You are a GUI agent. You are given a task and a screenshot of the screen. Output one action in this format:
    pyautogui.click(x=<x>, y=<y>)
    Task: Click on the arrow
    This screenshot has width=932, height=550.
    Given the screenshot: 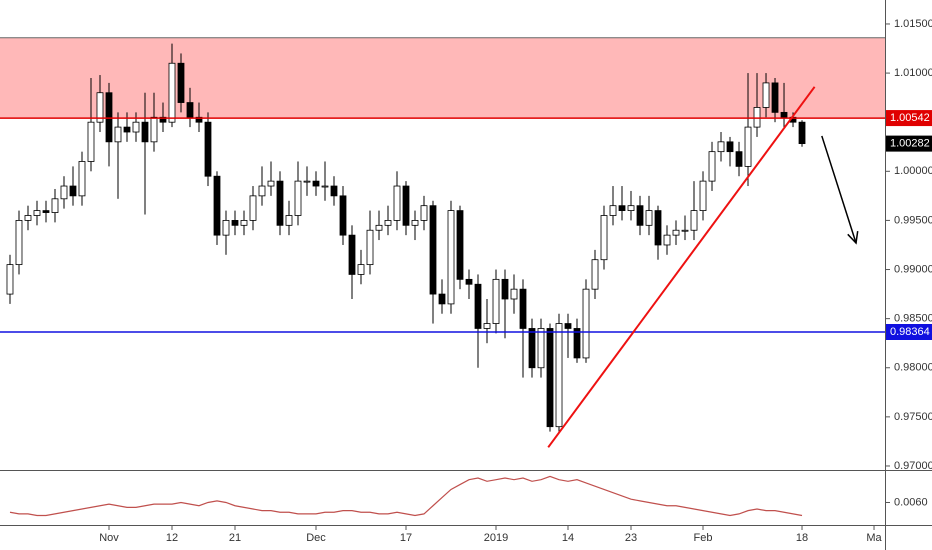 What is the action you would take?
    pyautogui.click(x=839, y=189)
    